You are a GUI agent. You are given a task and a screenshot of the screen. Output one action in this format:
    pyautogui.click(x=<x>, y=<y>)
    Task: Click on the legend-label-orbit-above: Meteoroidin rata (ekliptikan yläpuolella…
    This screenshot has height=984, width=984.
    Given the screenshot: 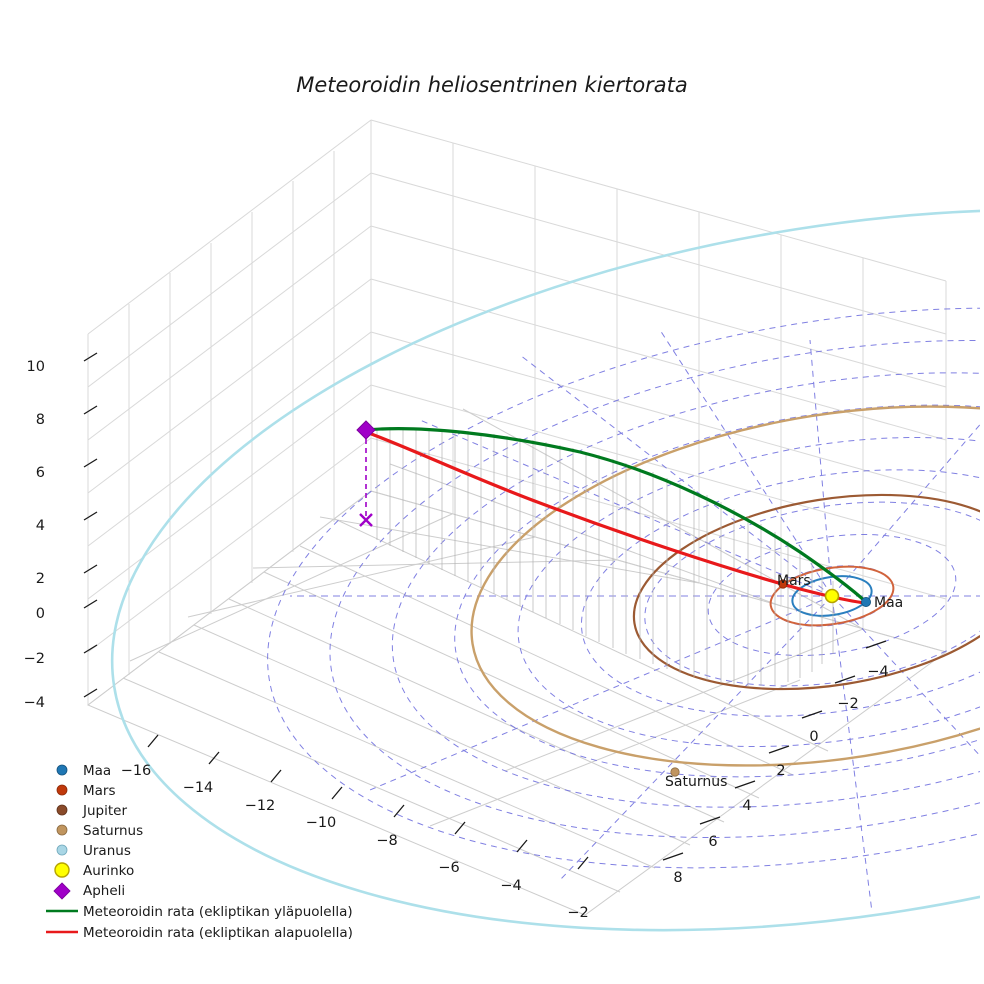 What is the action you would take?
    pyautogui.click(x=218, y=912)
    